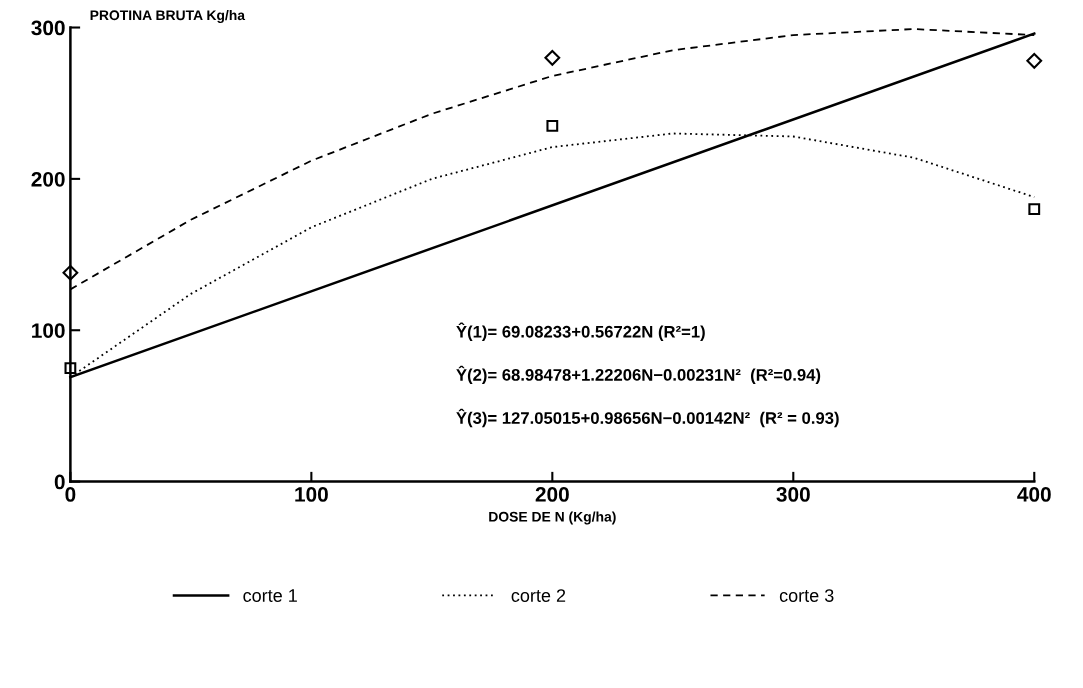  I want to click on annotation: Ŷ(1)= 69.08233+0.56722N (R²=1), so click(580, 331).